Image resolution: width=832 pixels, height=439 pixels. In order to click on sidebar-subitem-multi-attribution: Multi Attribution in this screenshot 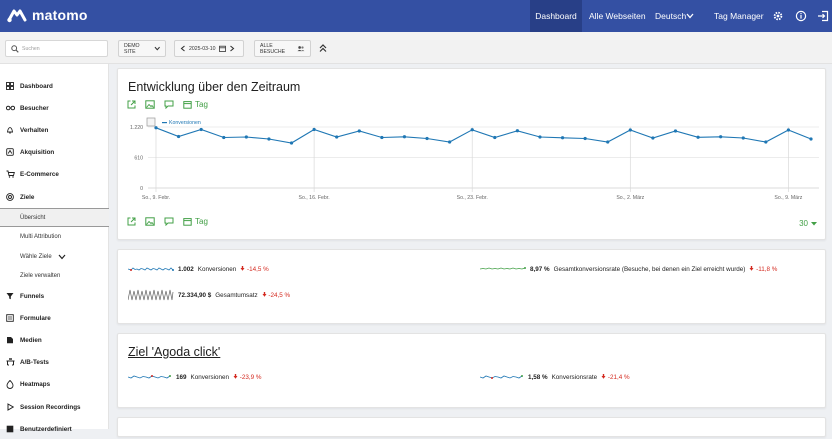, I will do `click(54, 236)`.